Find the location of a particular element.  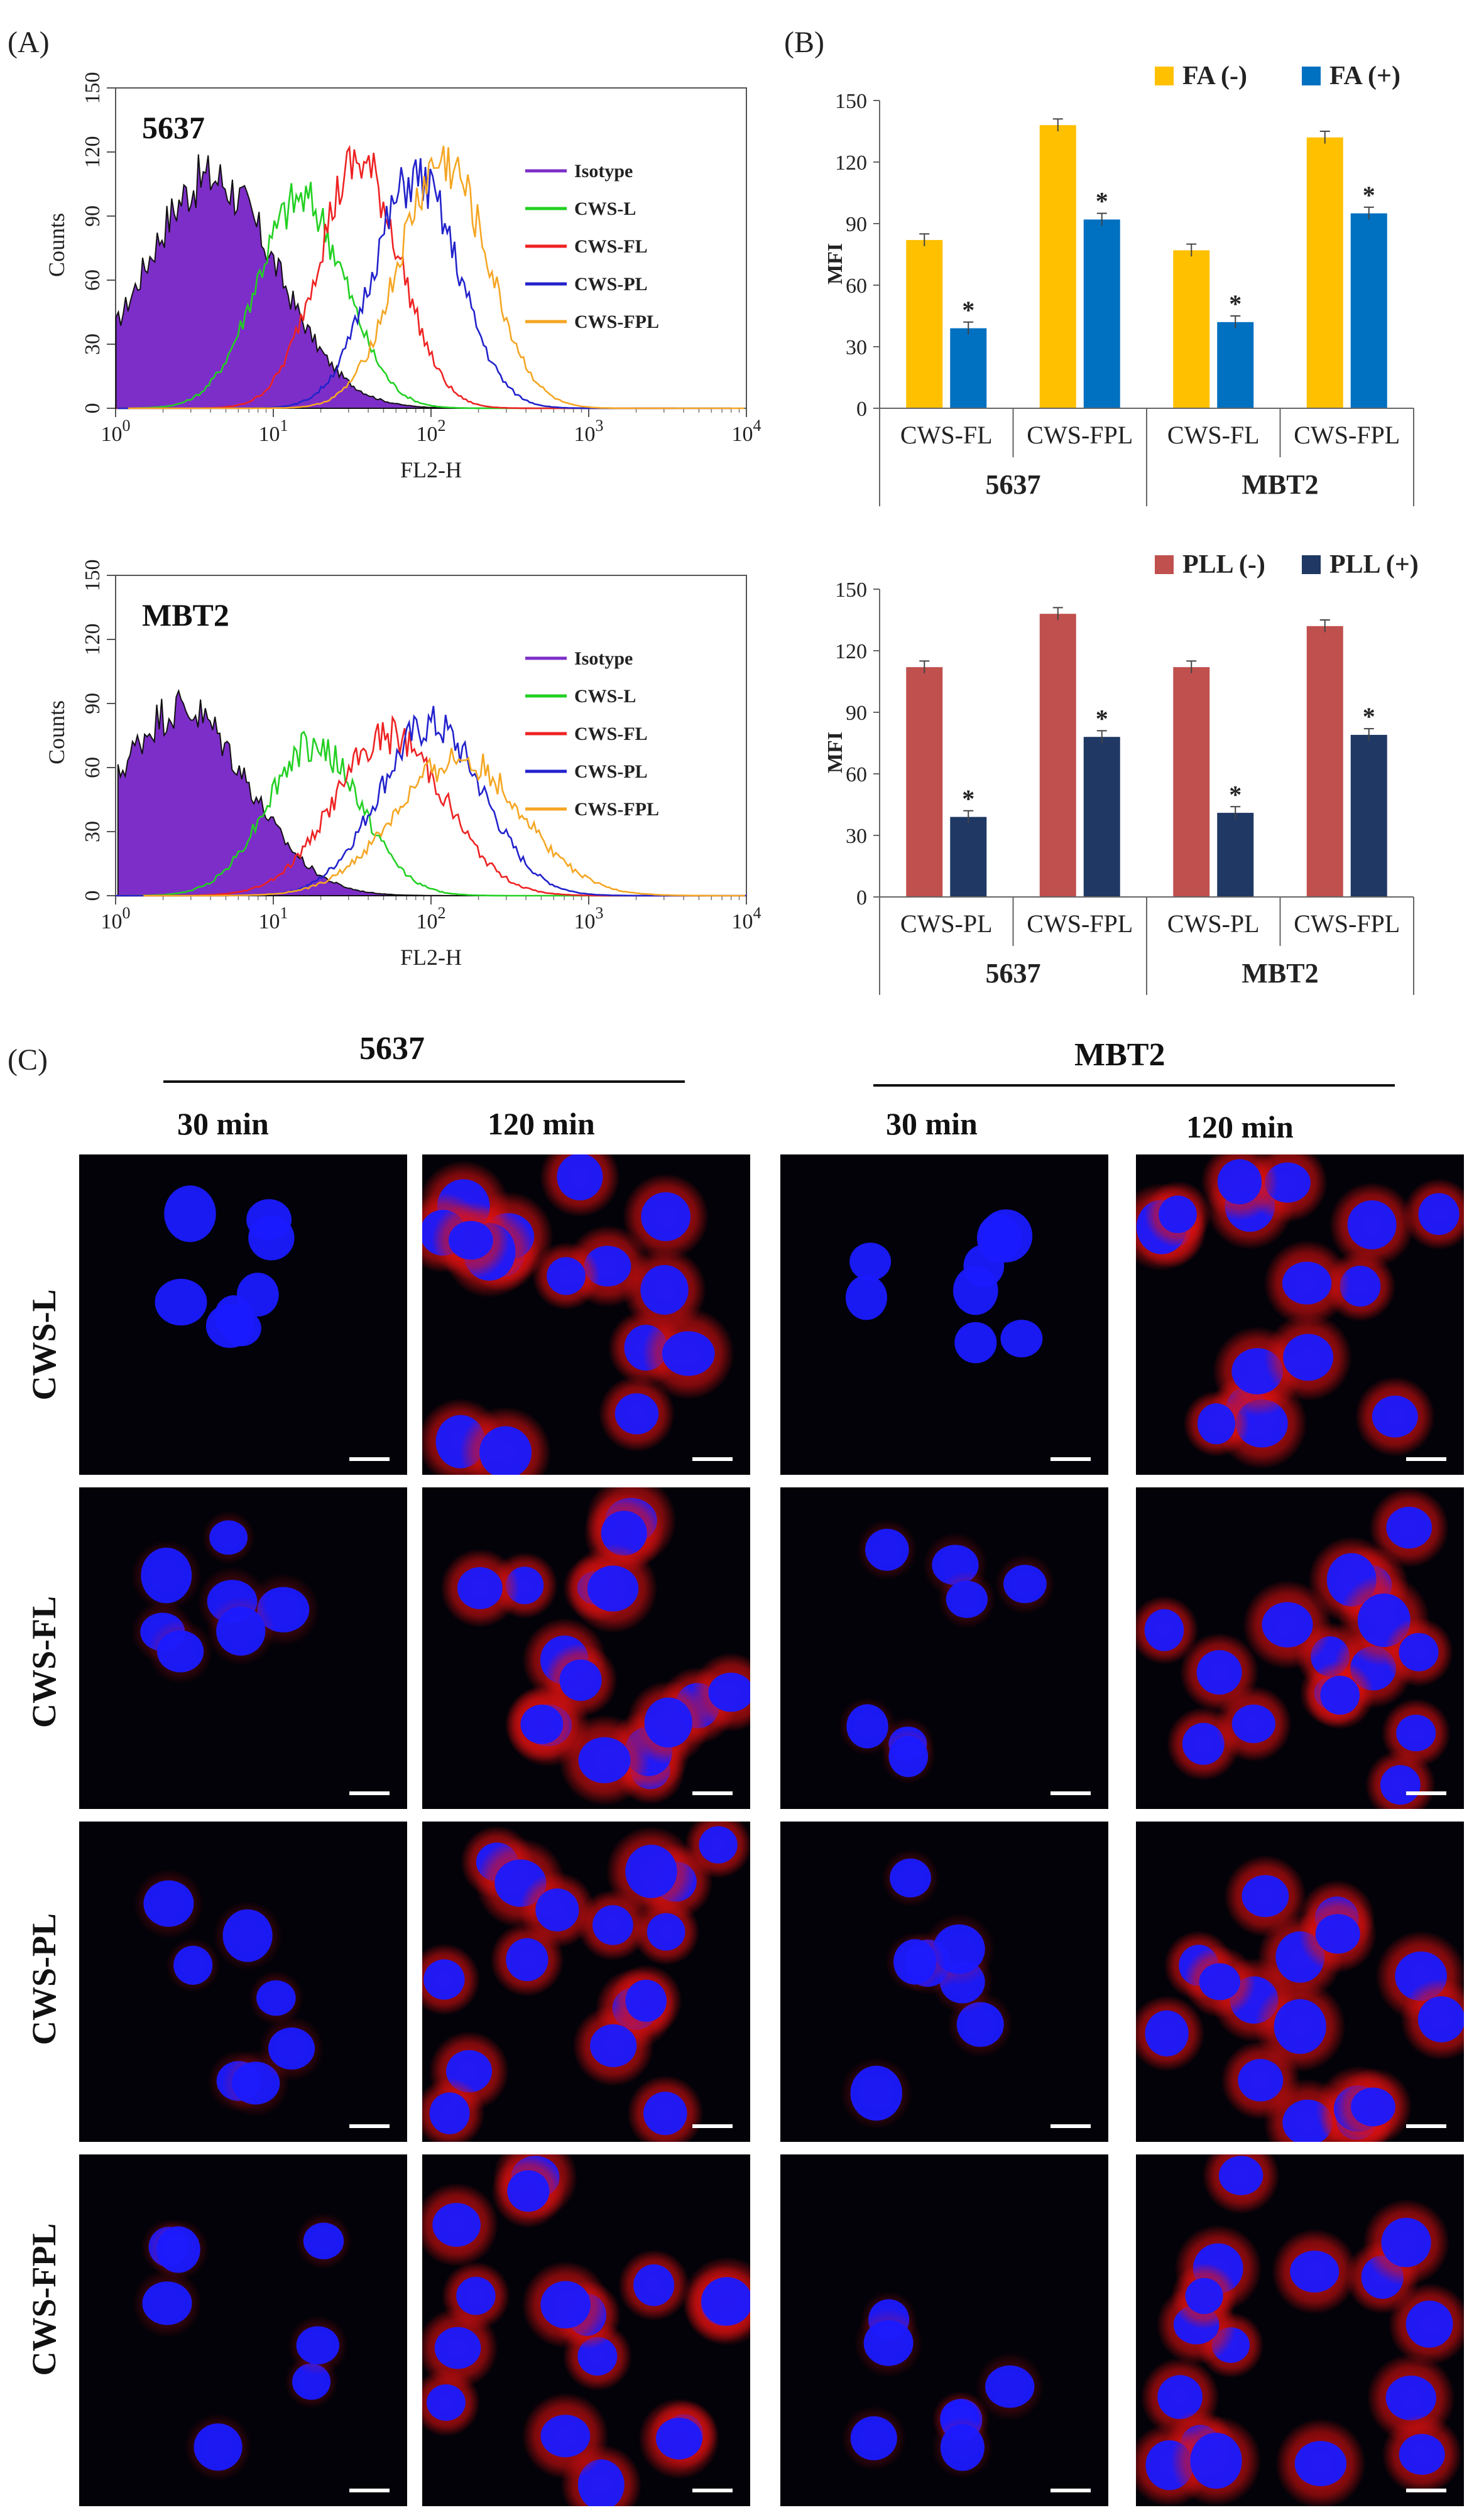

series-line-cws-fpl is located at coordinates (436, 277).